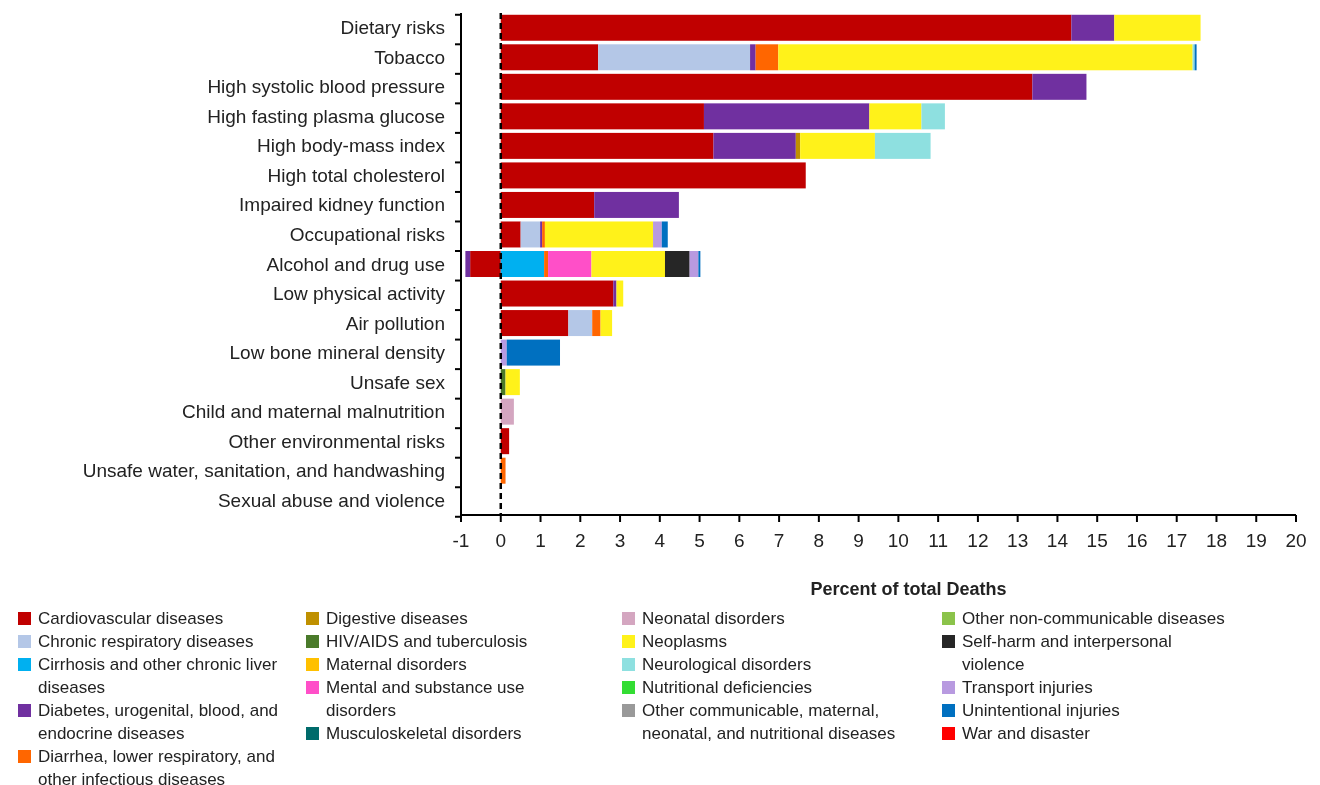 This screenshot has height=785, width=1320. Describe the element at coordinates (779, 540) in the screenshot. I see `x-tick-label: 7` at that location.